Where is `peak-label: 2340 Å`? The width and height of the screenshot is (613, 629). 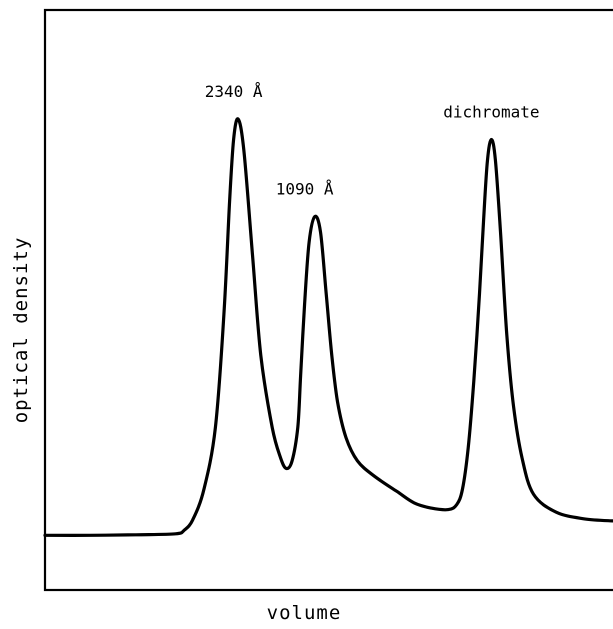 peak-label: 2340 Å is located at coordinates (234, 91).